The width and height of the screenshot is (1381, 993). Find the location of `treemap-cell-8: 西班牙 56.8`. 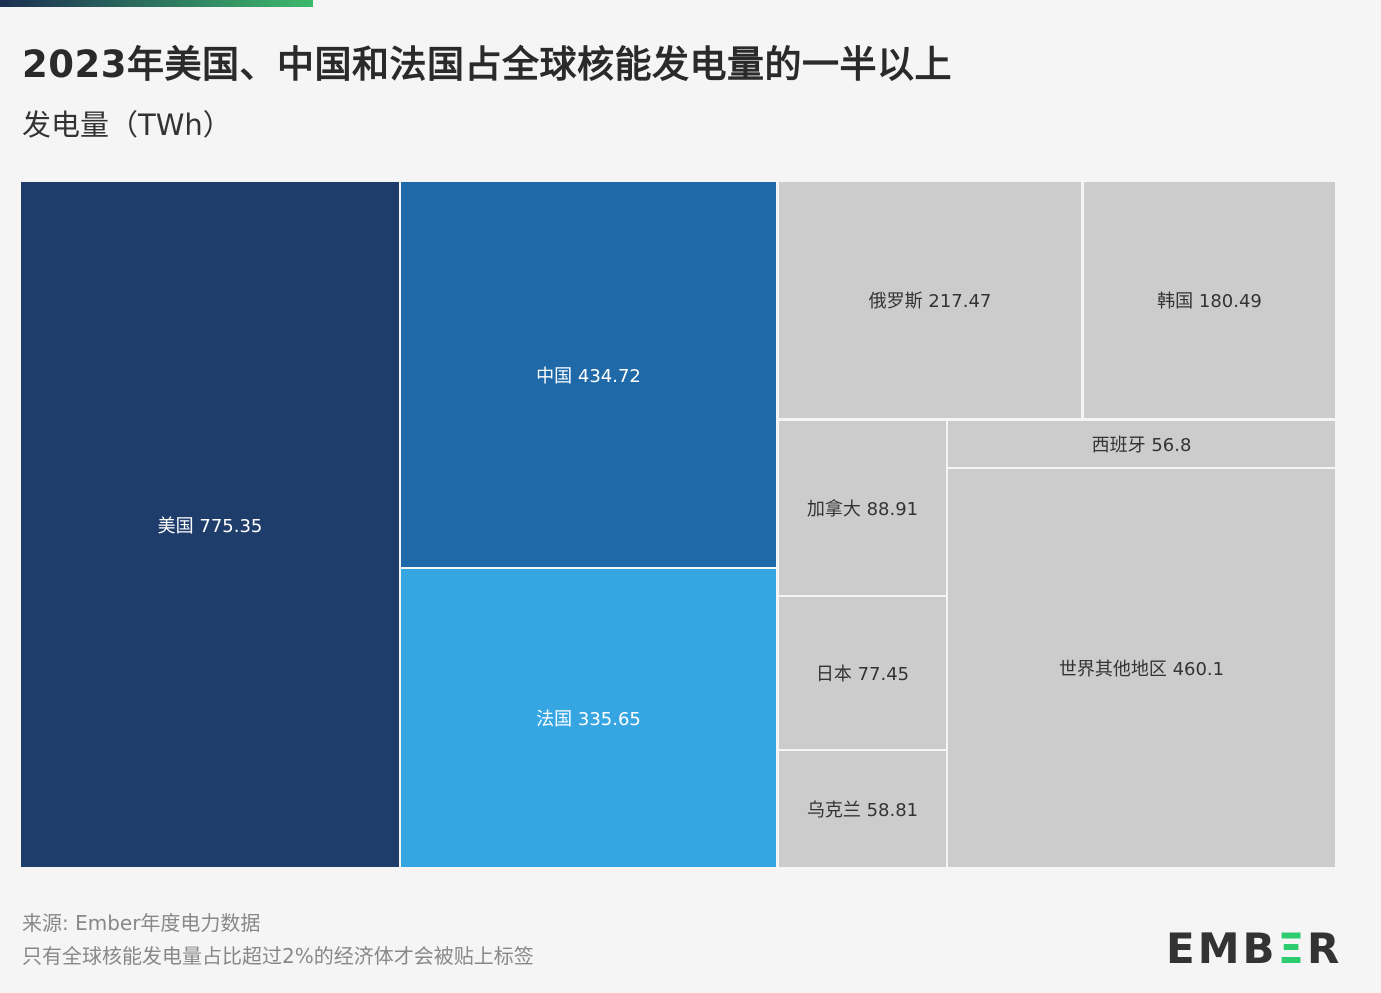

treemap-cell-8: 西班牙 56.8 is located at coordinates (1141, 444).